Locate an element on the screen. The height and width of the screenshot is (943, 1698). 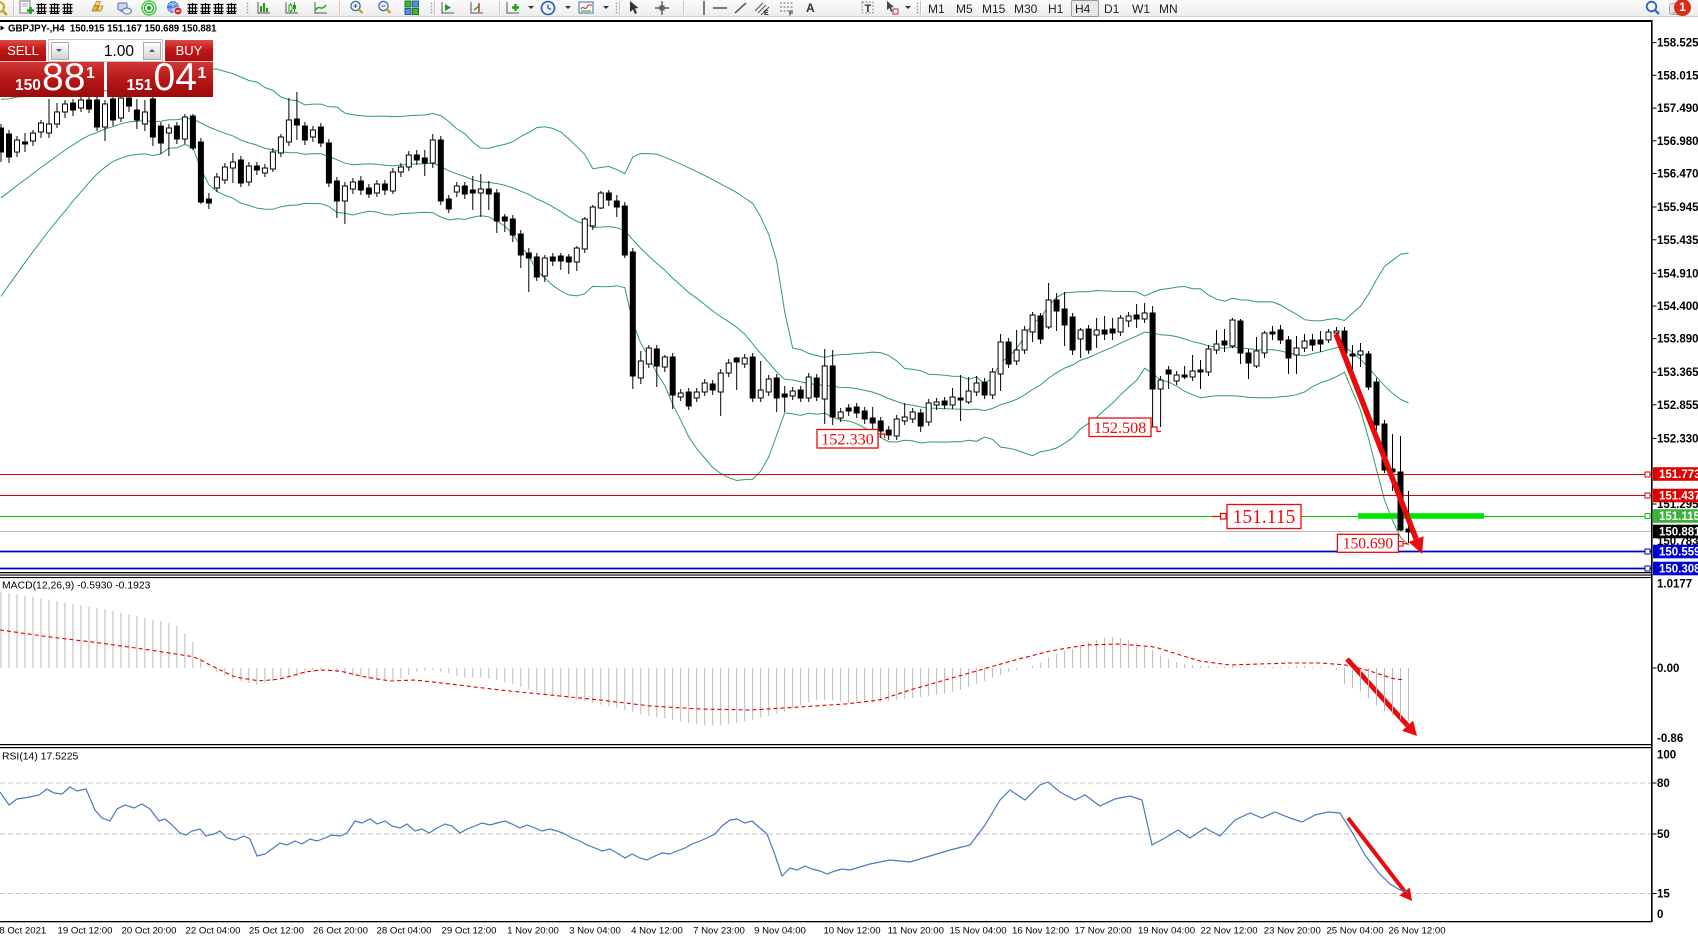
svg-text: RSI(14) 17.5225 is located at coordinates (40, 757).